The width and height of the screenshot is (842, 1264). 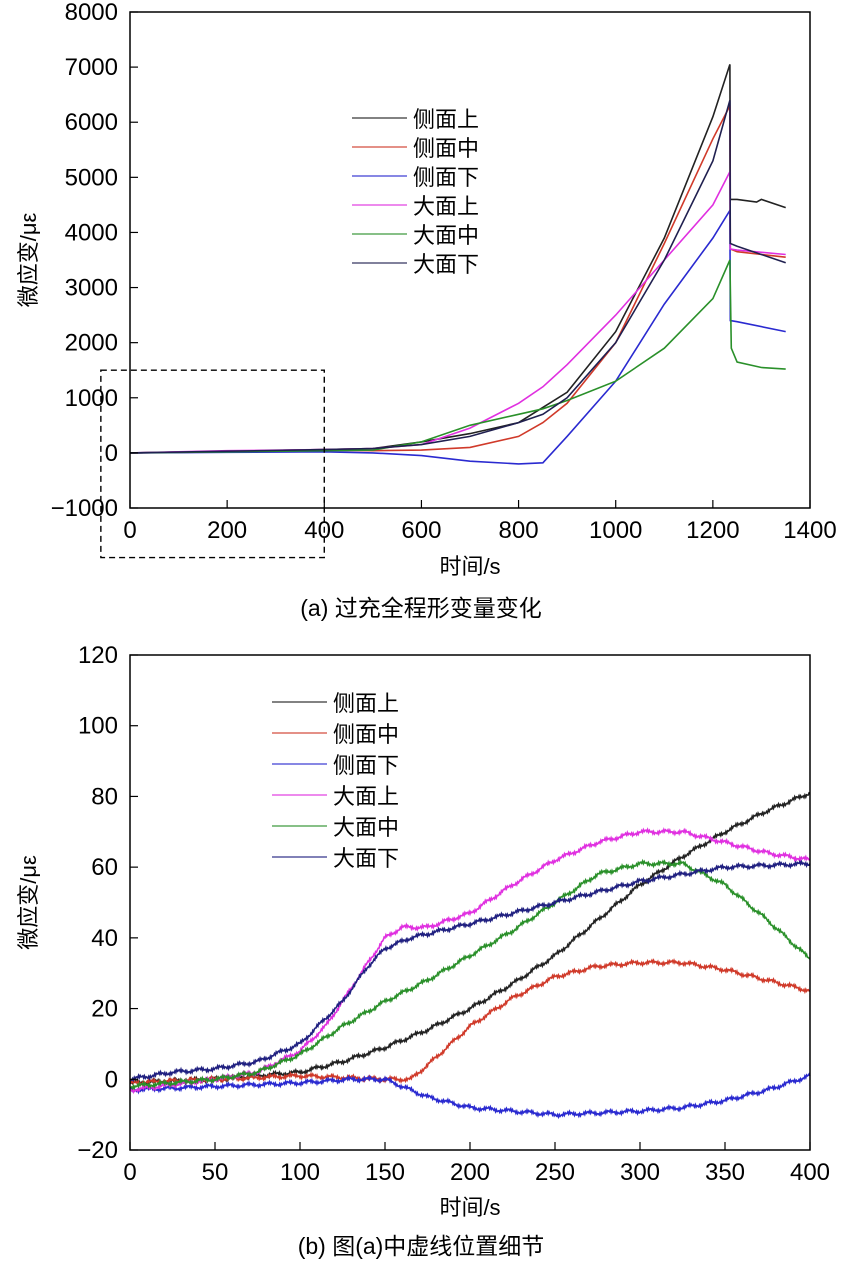 What do you see at coordinates (91, 122) in the screenshot?
I see `y-tick-label: 6000` at bounding box center [91, 122].